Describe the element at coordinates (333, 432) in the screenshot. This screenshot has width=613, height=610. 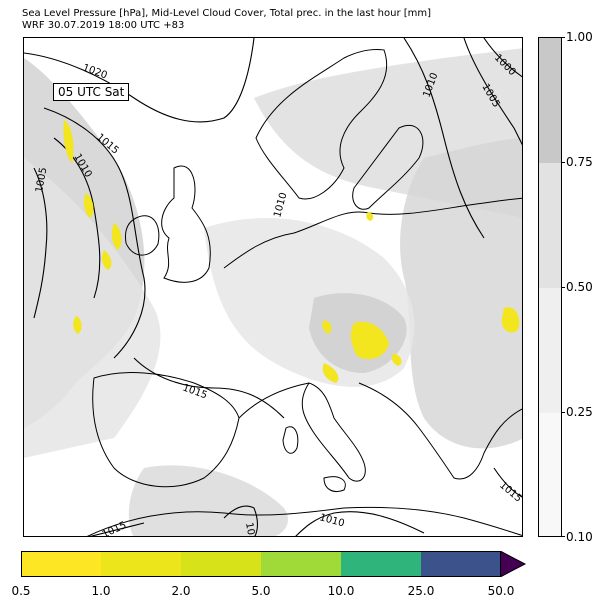
I see `coast-italy` at that location.